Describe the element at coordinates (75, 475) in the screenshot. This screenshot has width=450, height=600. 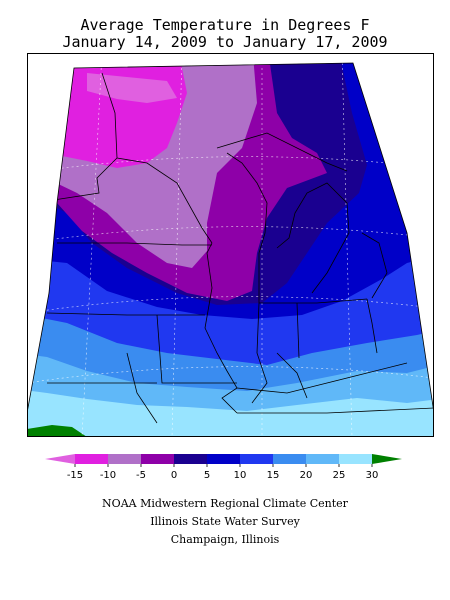
I see `legend-tick-label: -15` at that location.